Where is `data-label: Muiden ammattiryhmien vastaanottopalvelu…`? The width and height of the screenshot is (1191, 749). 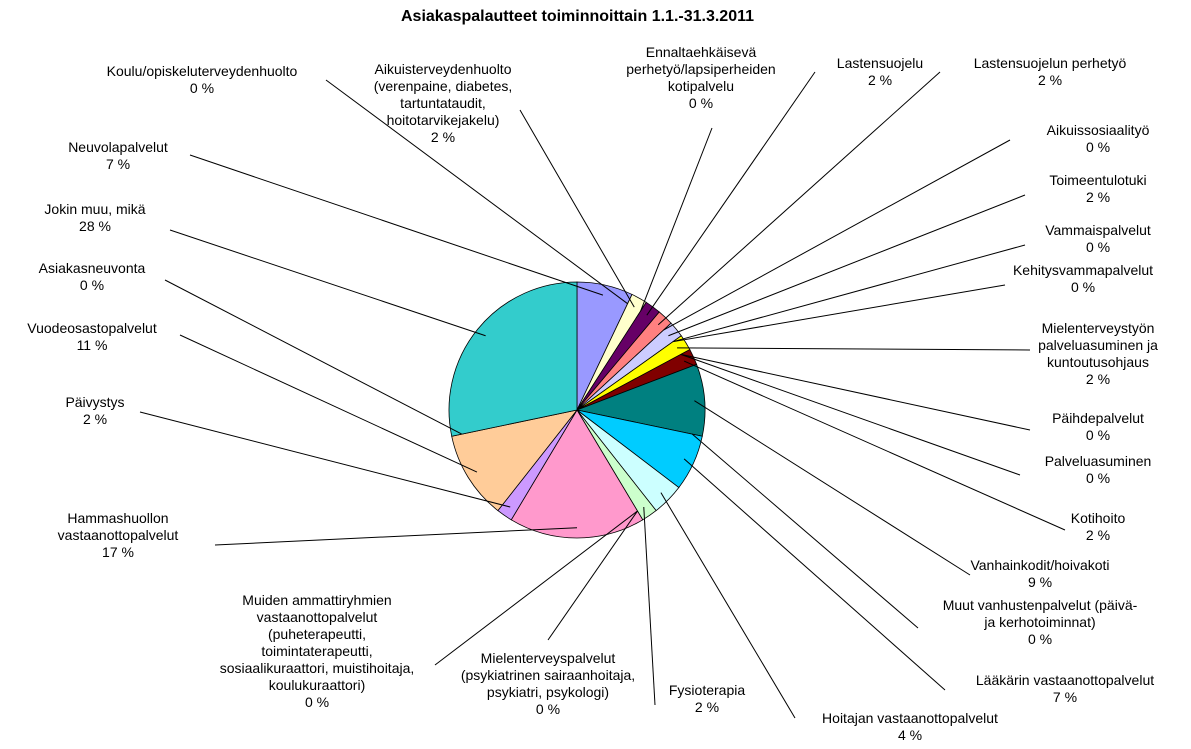 data-label: Muiden ammattiryhmien vastaanottopalvelu… is located at coordinates (317, 651).